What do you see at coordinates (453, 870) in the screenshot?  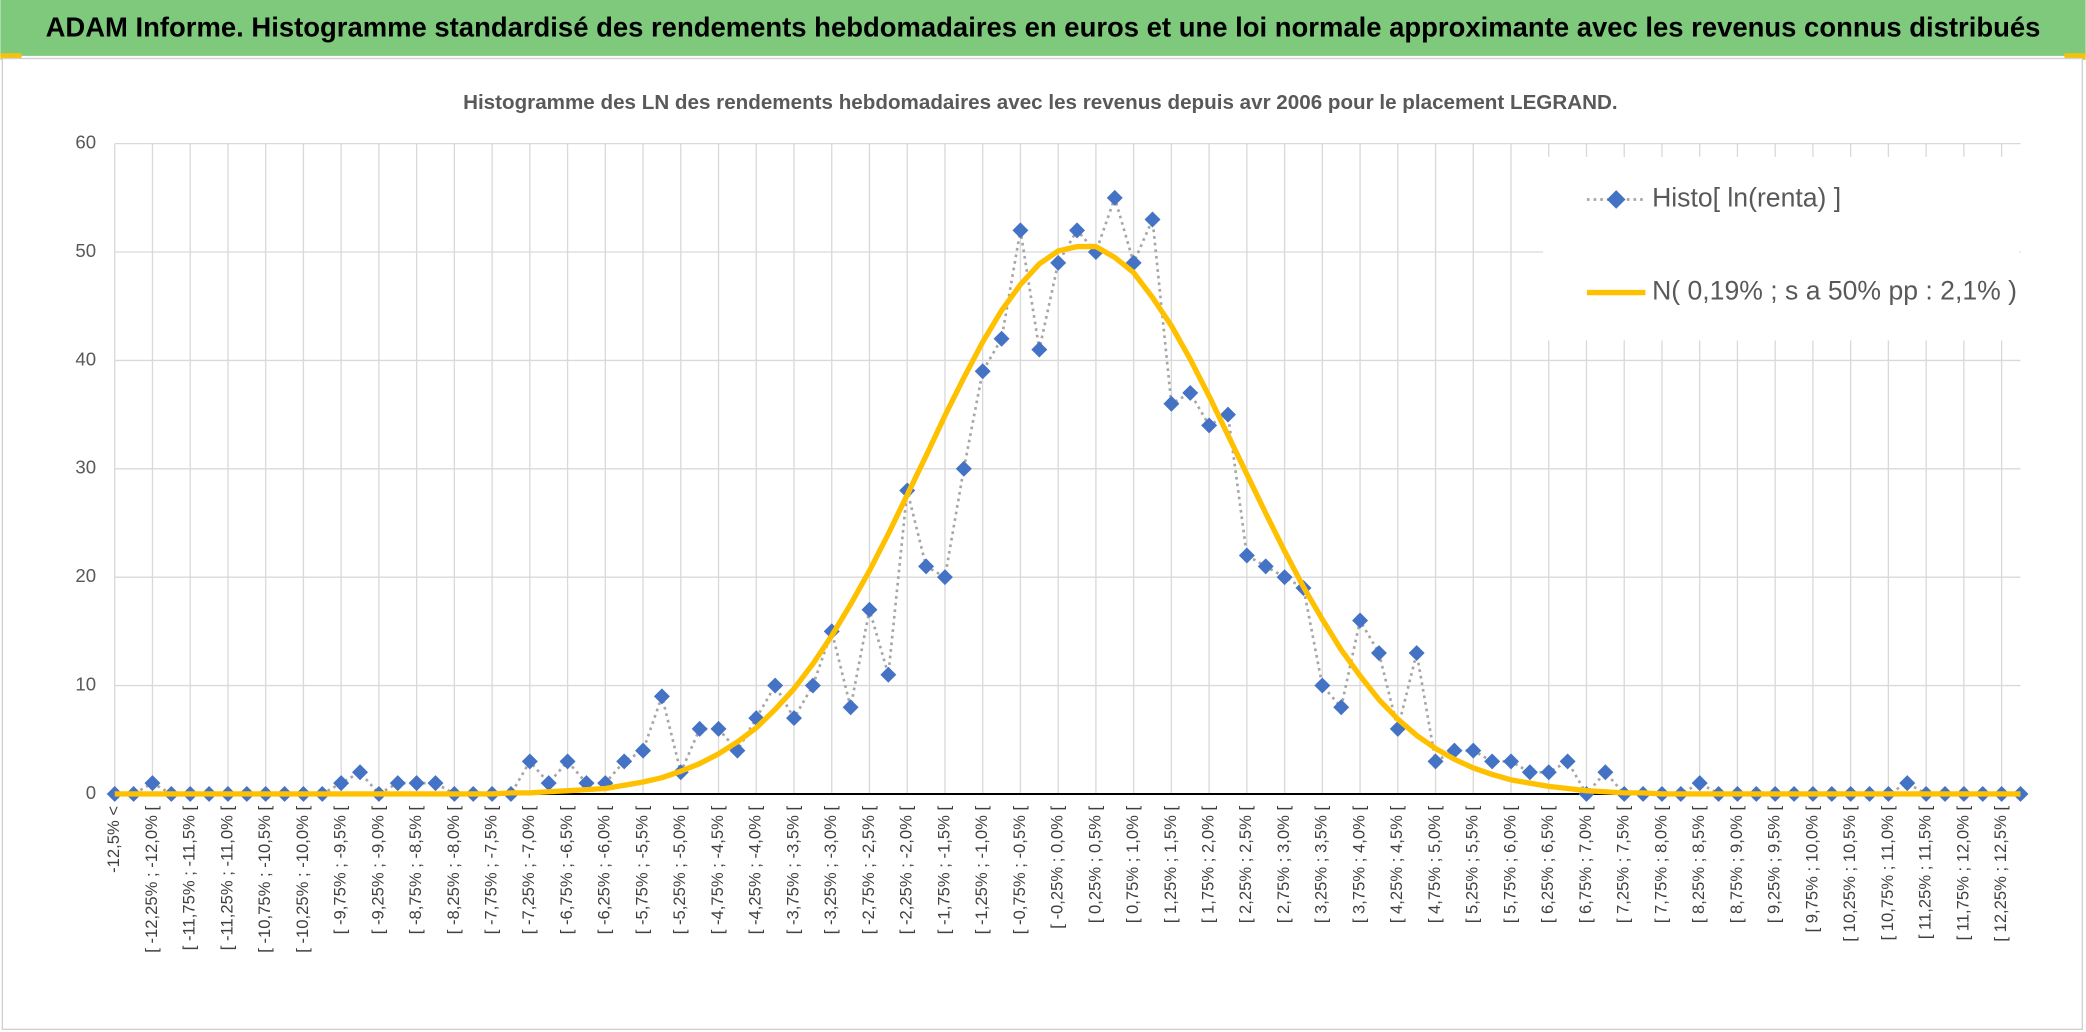 I see `x-tick-label: [ -8,25% ; -8,0% [` at bounding box center [453, 870].